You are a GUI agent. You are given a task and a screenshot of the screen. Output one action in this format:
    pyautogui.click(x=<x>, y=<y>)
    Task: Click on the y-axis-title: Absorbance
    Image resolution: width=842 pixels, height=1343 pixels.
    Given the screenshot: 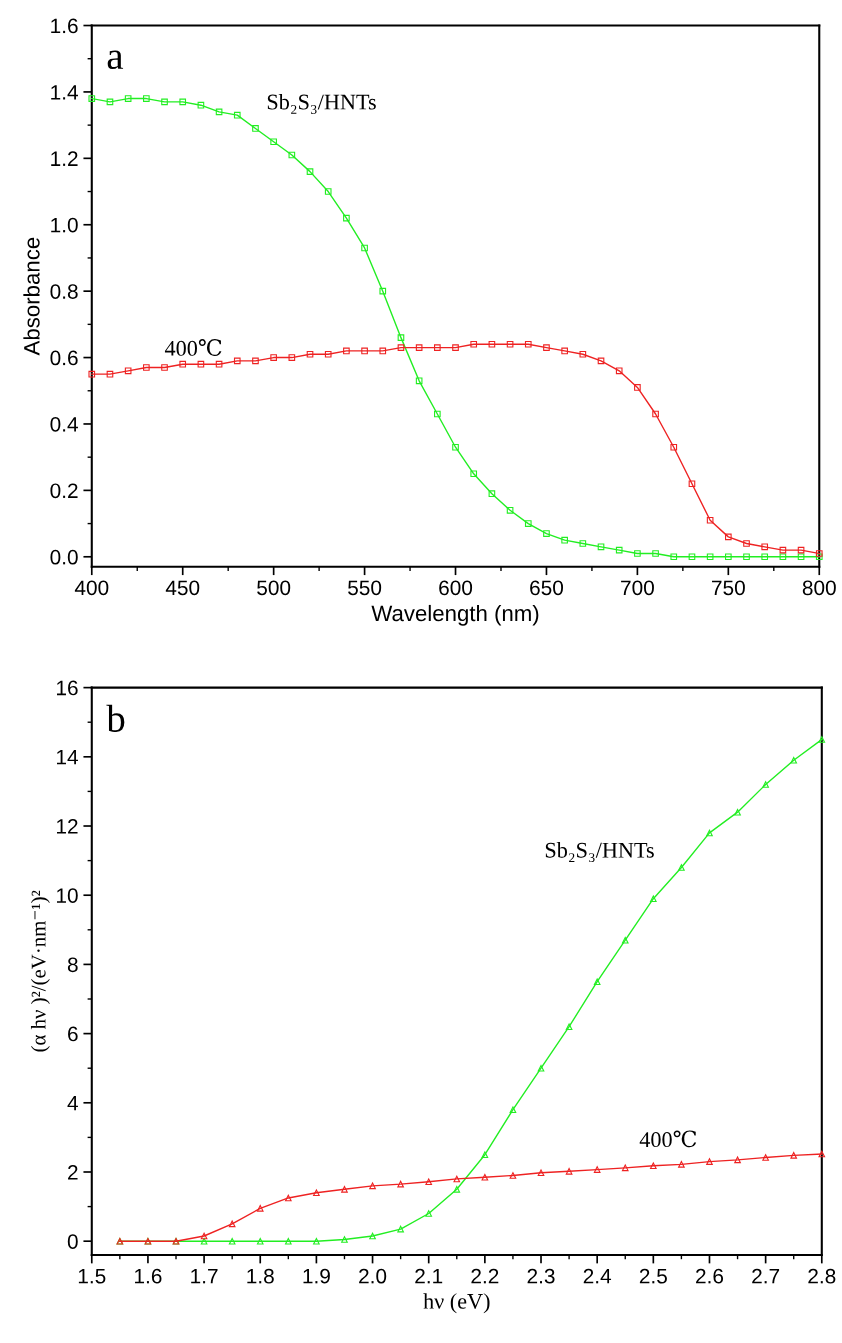 What is the action you would take?
    pyautogui.click(x=31, y=296)
    